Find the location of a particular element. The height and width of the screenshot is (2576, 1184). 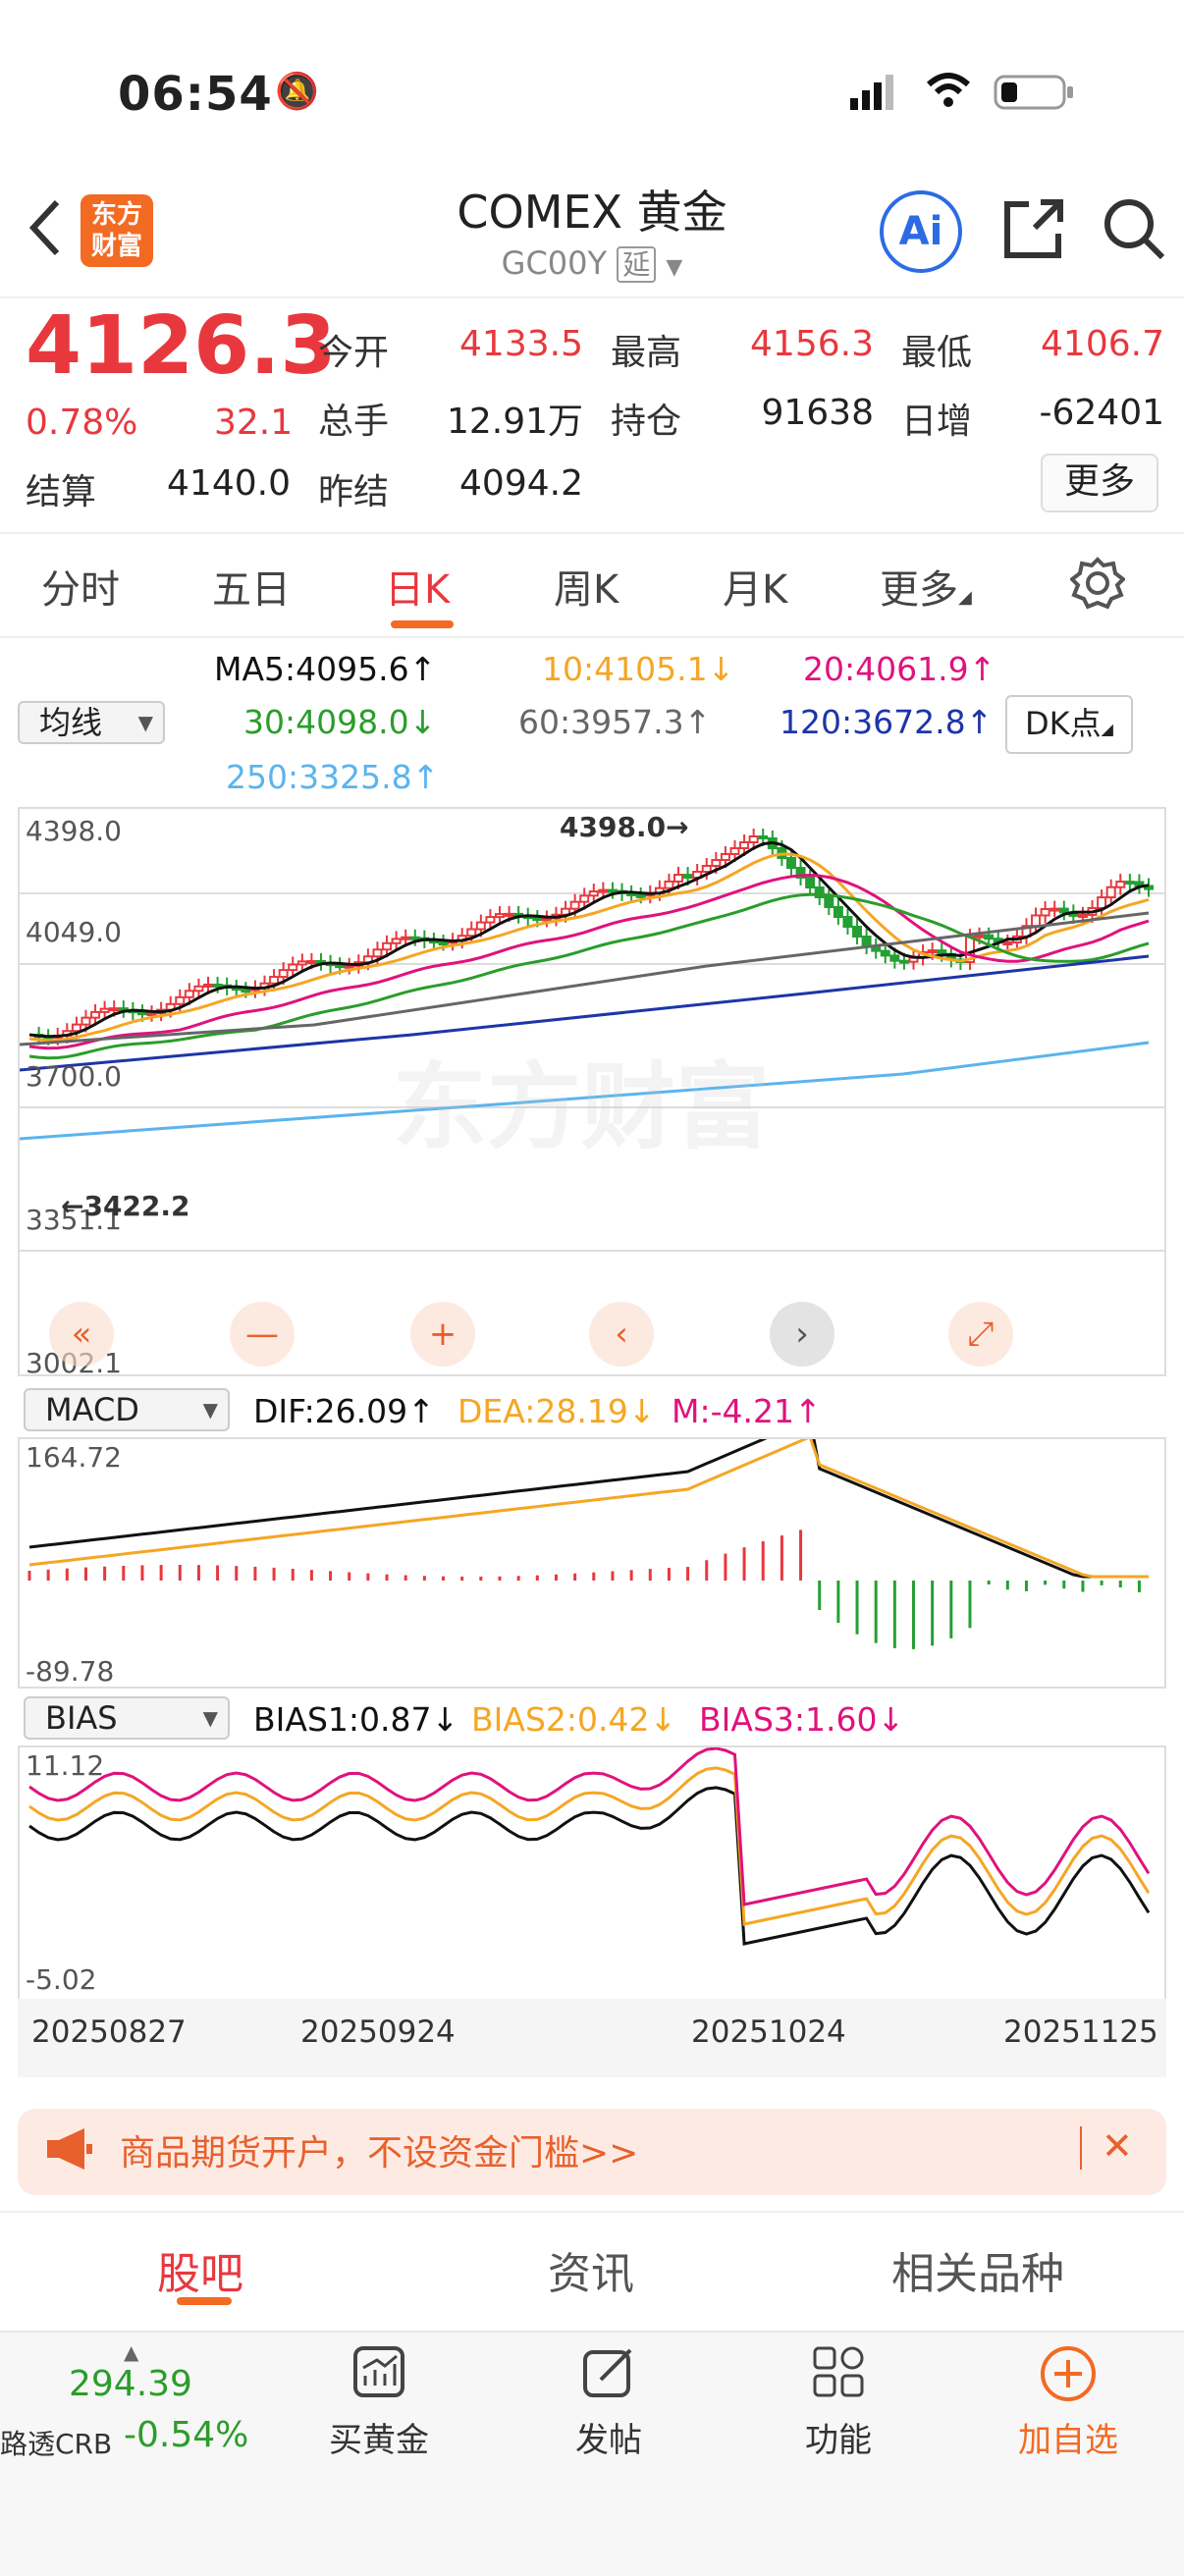

scroll-left-fast-button: « is located at coordinates (81, 1334).